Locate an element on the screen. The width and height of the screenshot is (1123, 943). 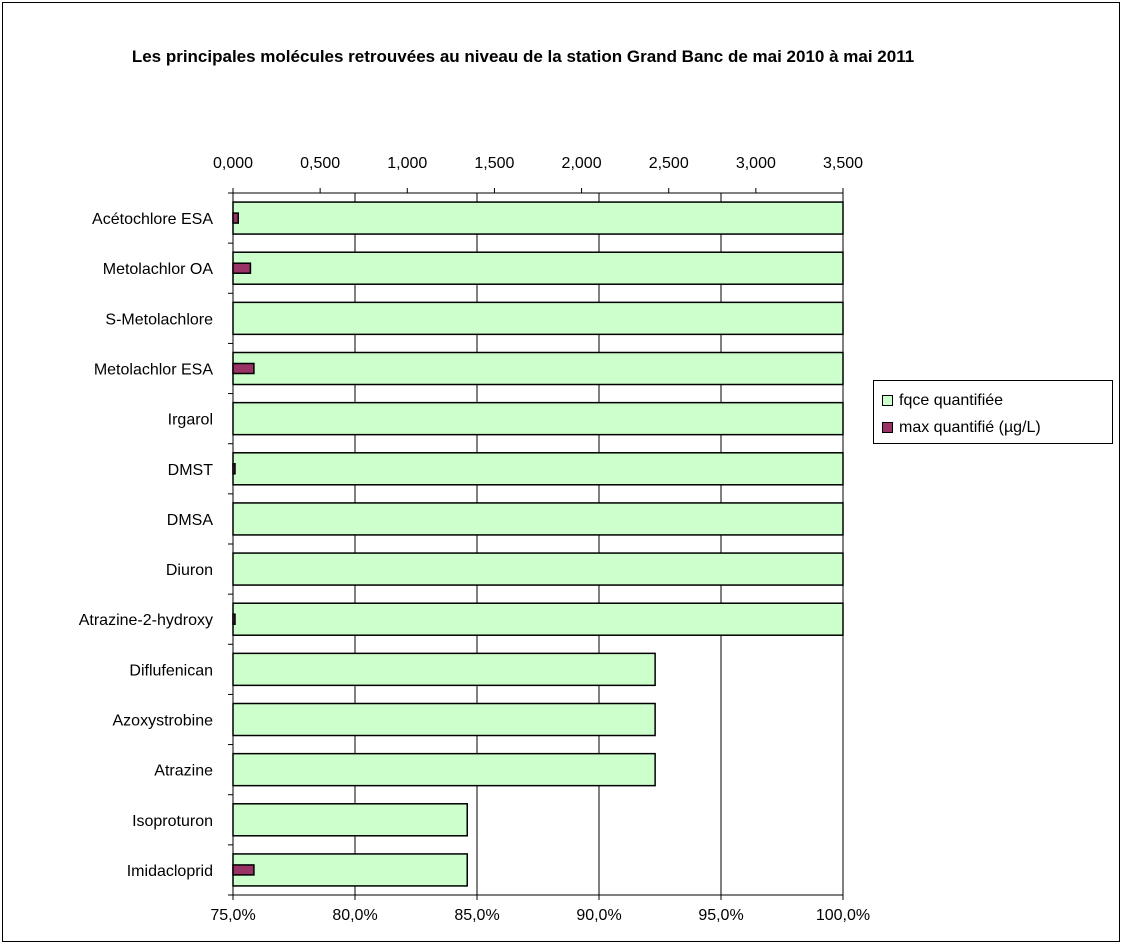
legend-item-frequency: fqce quantifiée is located at coordinates (997, 400).